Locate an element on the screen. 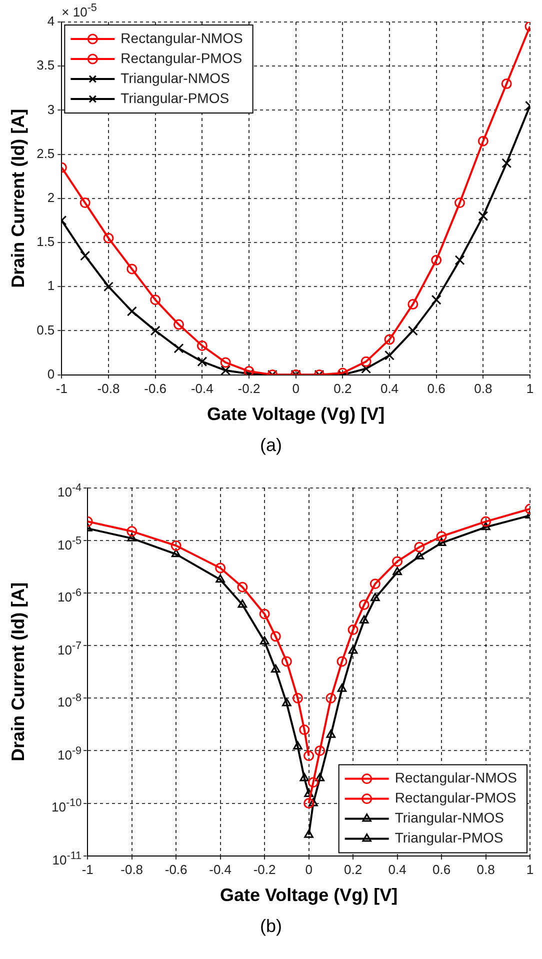  y-tick-label: 10$^{-7}$ is located at coordinates (69, 647).